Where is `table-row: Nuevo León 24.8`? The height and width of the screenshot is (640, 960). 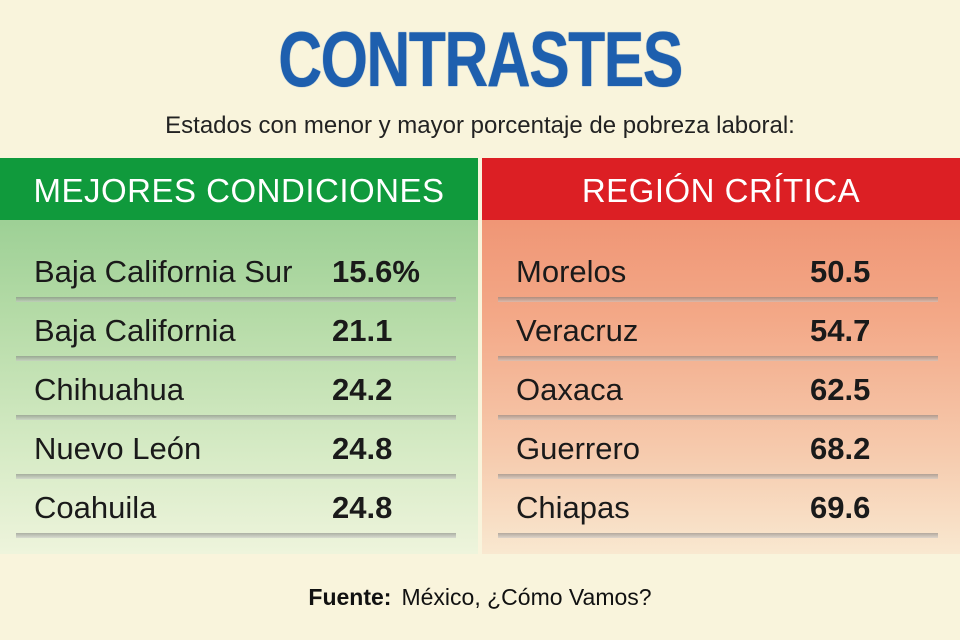
table-row: Nuevo León 24.8 is located at coordinates (236, 450).